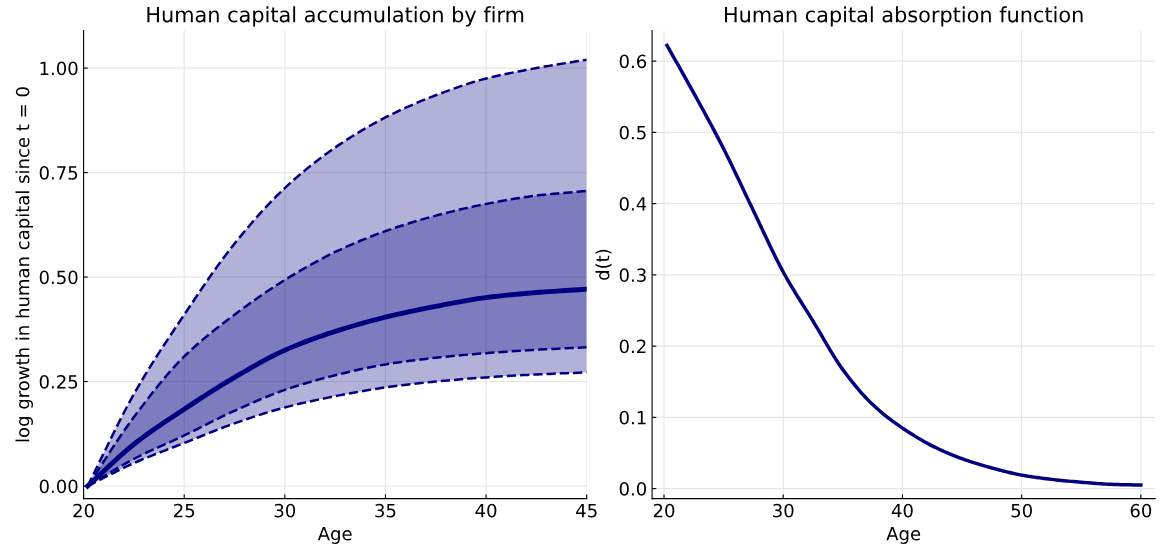  What do you see at coordinates (603, 264) in the screenshot?
I see `y-axis-title: d(t)` at bounding box center [603, 264].